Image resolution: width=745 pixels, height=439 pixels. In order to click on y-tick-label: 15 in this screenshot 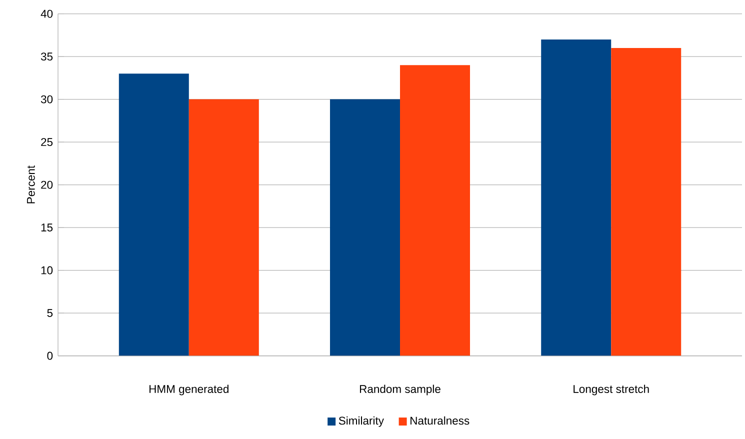, I will do `click(47, 228)`.